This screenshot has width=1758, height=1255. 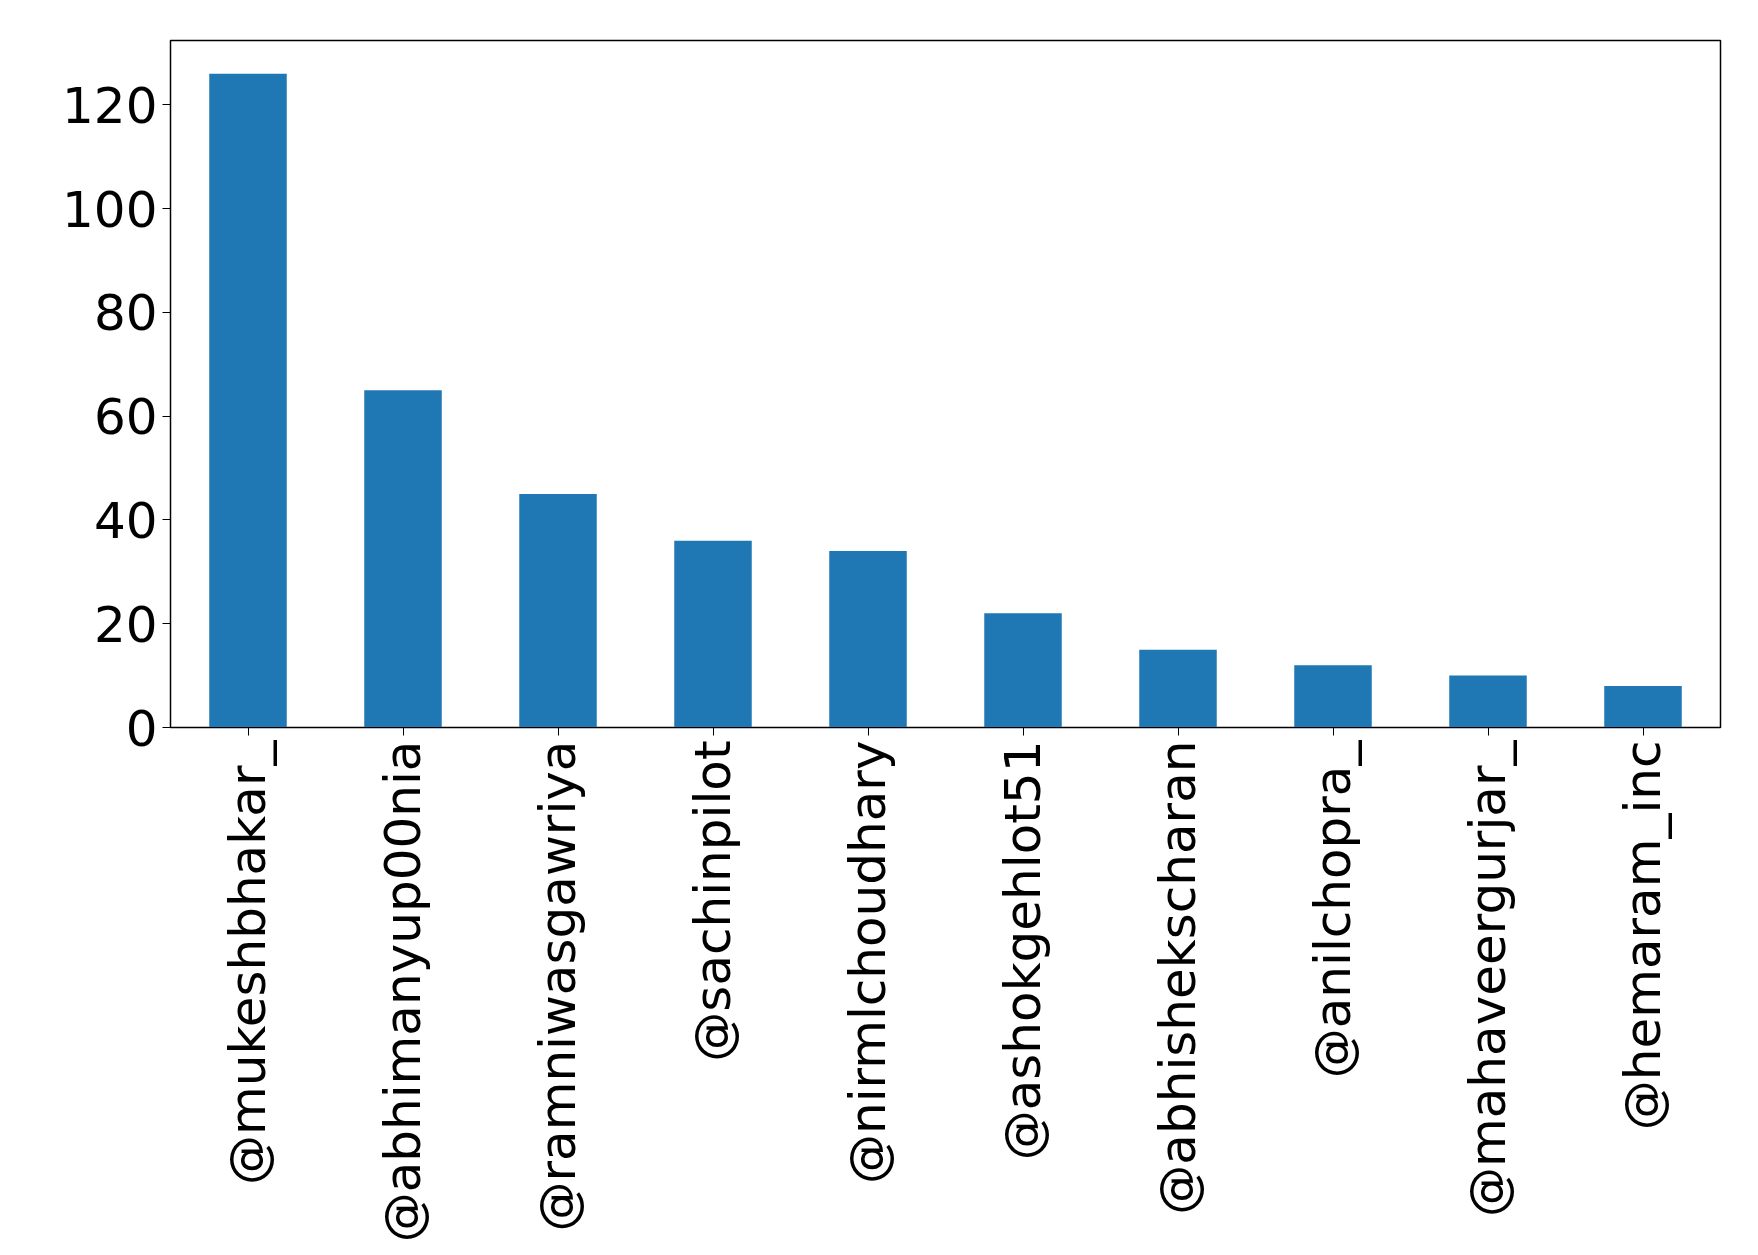 I want to click on y-tick-label: 40, so click(x=125, y=520).